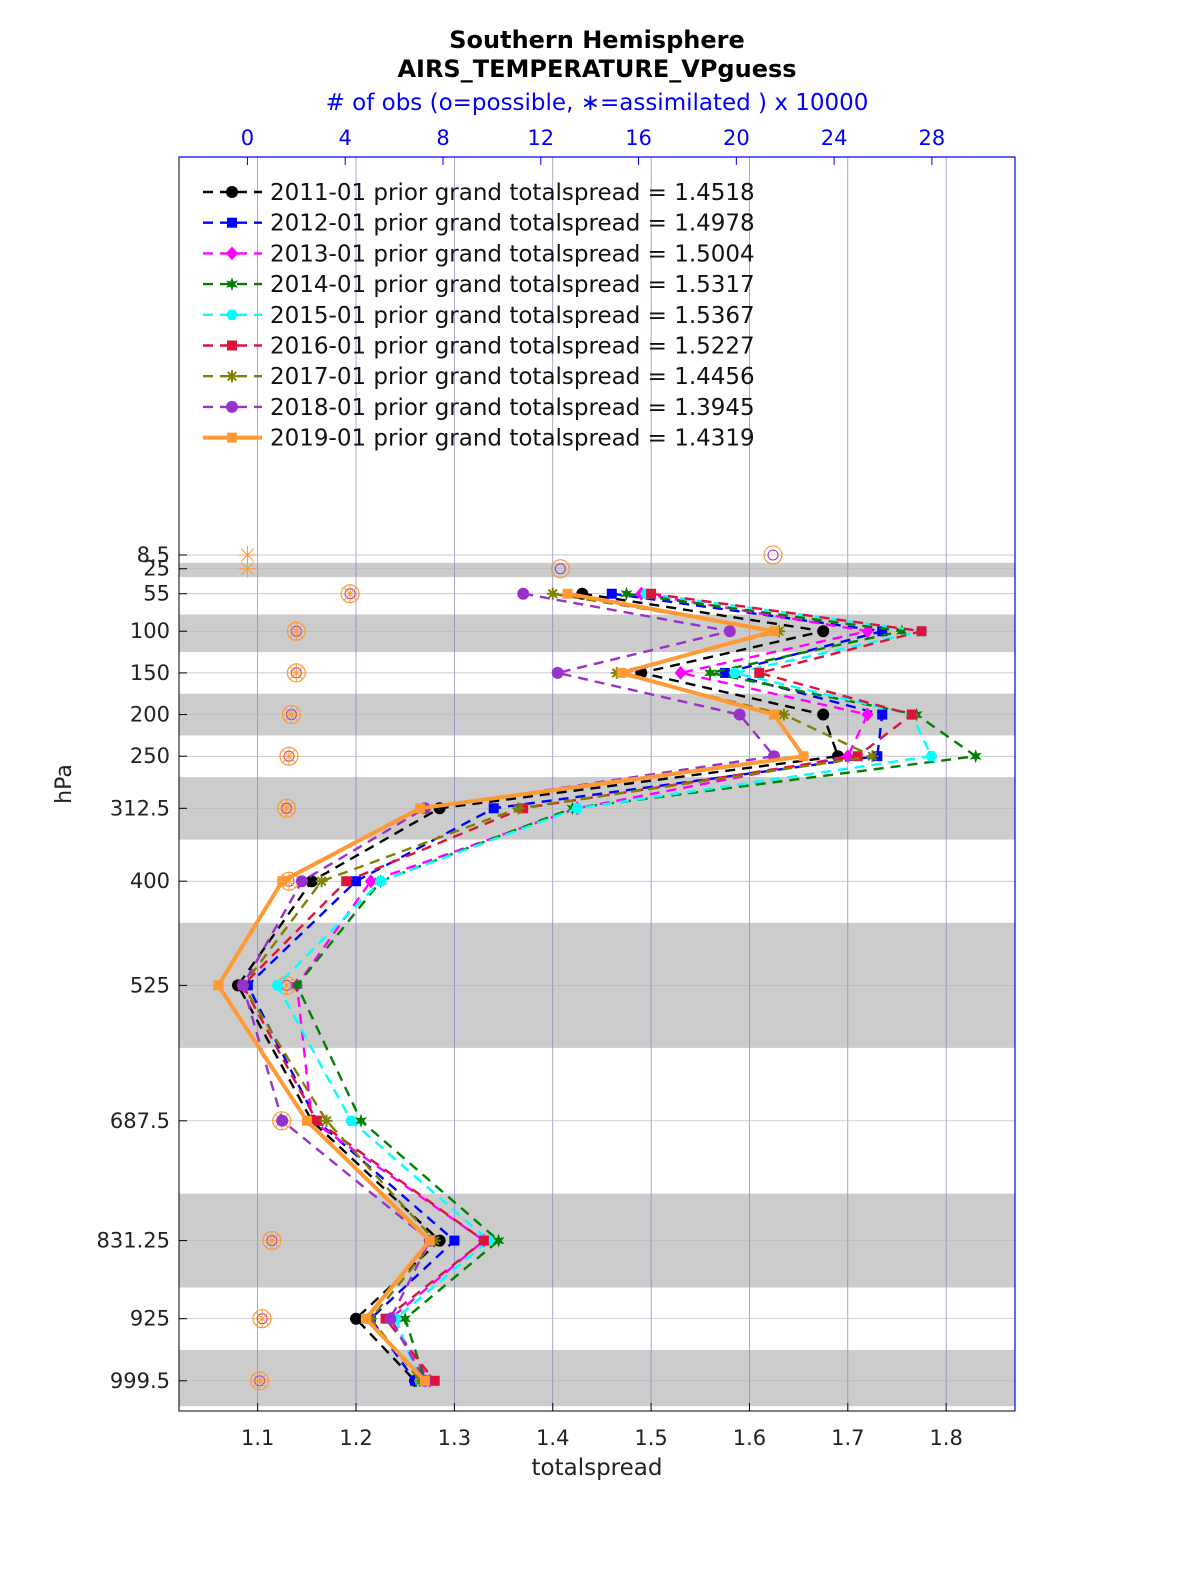 This screenshot has width=1200, height=1575. Describe the element at coordinates (834, 138) in the screenshot. I see `top-tick-label: 24` at that location.